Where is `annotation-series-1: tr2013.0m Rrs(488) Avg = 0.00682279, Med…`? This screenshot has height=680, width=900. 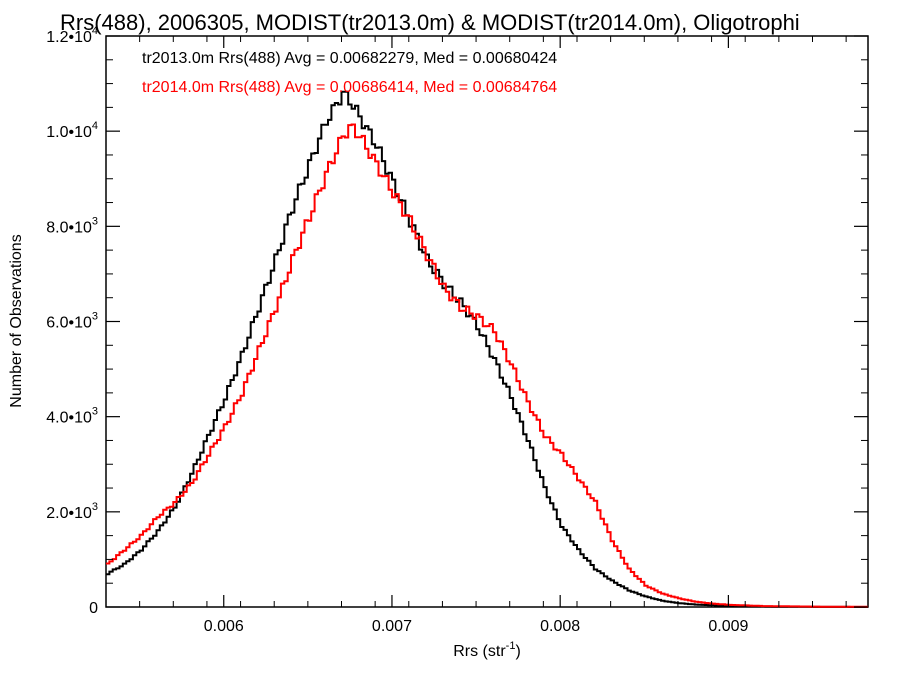 annotation-series-1: tr2013.0m Rrs(488) Avg = 0.00682279, Med… is located at coordinates (349, 58).